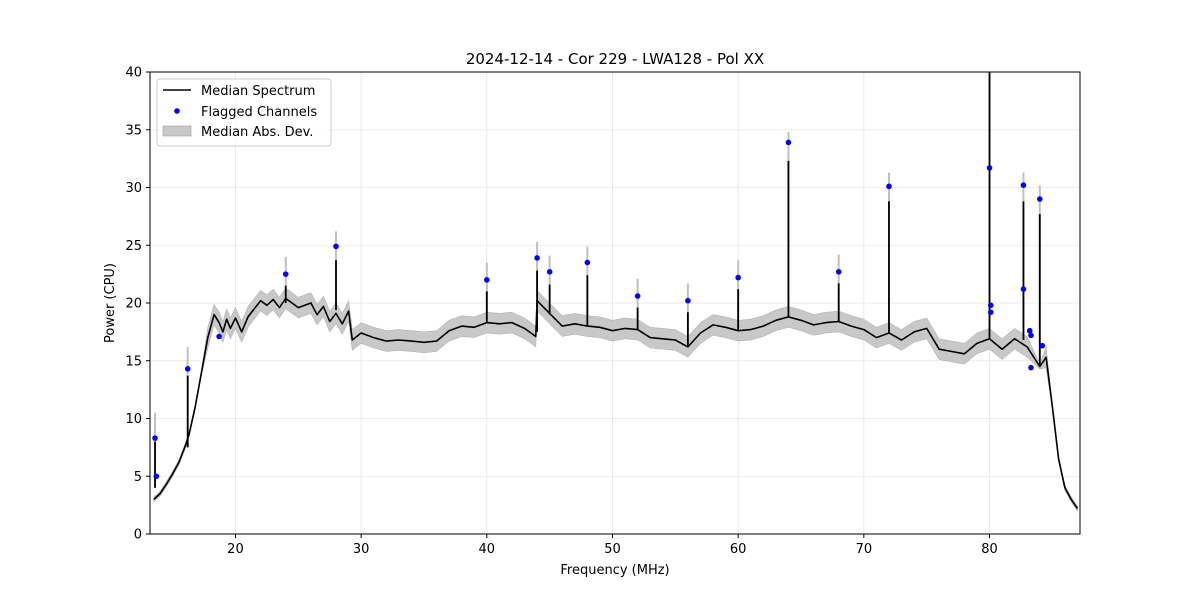 The height and width of the screenshot is (600, 1200). I want to click on y-tick-label: 15, so click(133, 361).